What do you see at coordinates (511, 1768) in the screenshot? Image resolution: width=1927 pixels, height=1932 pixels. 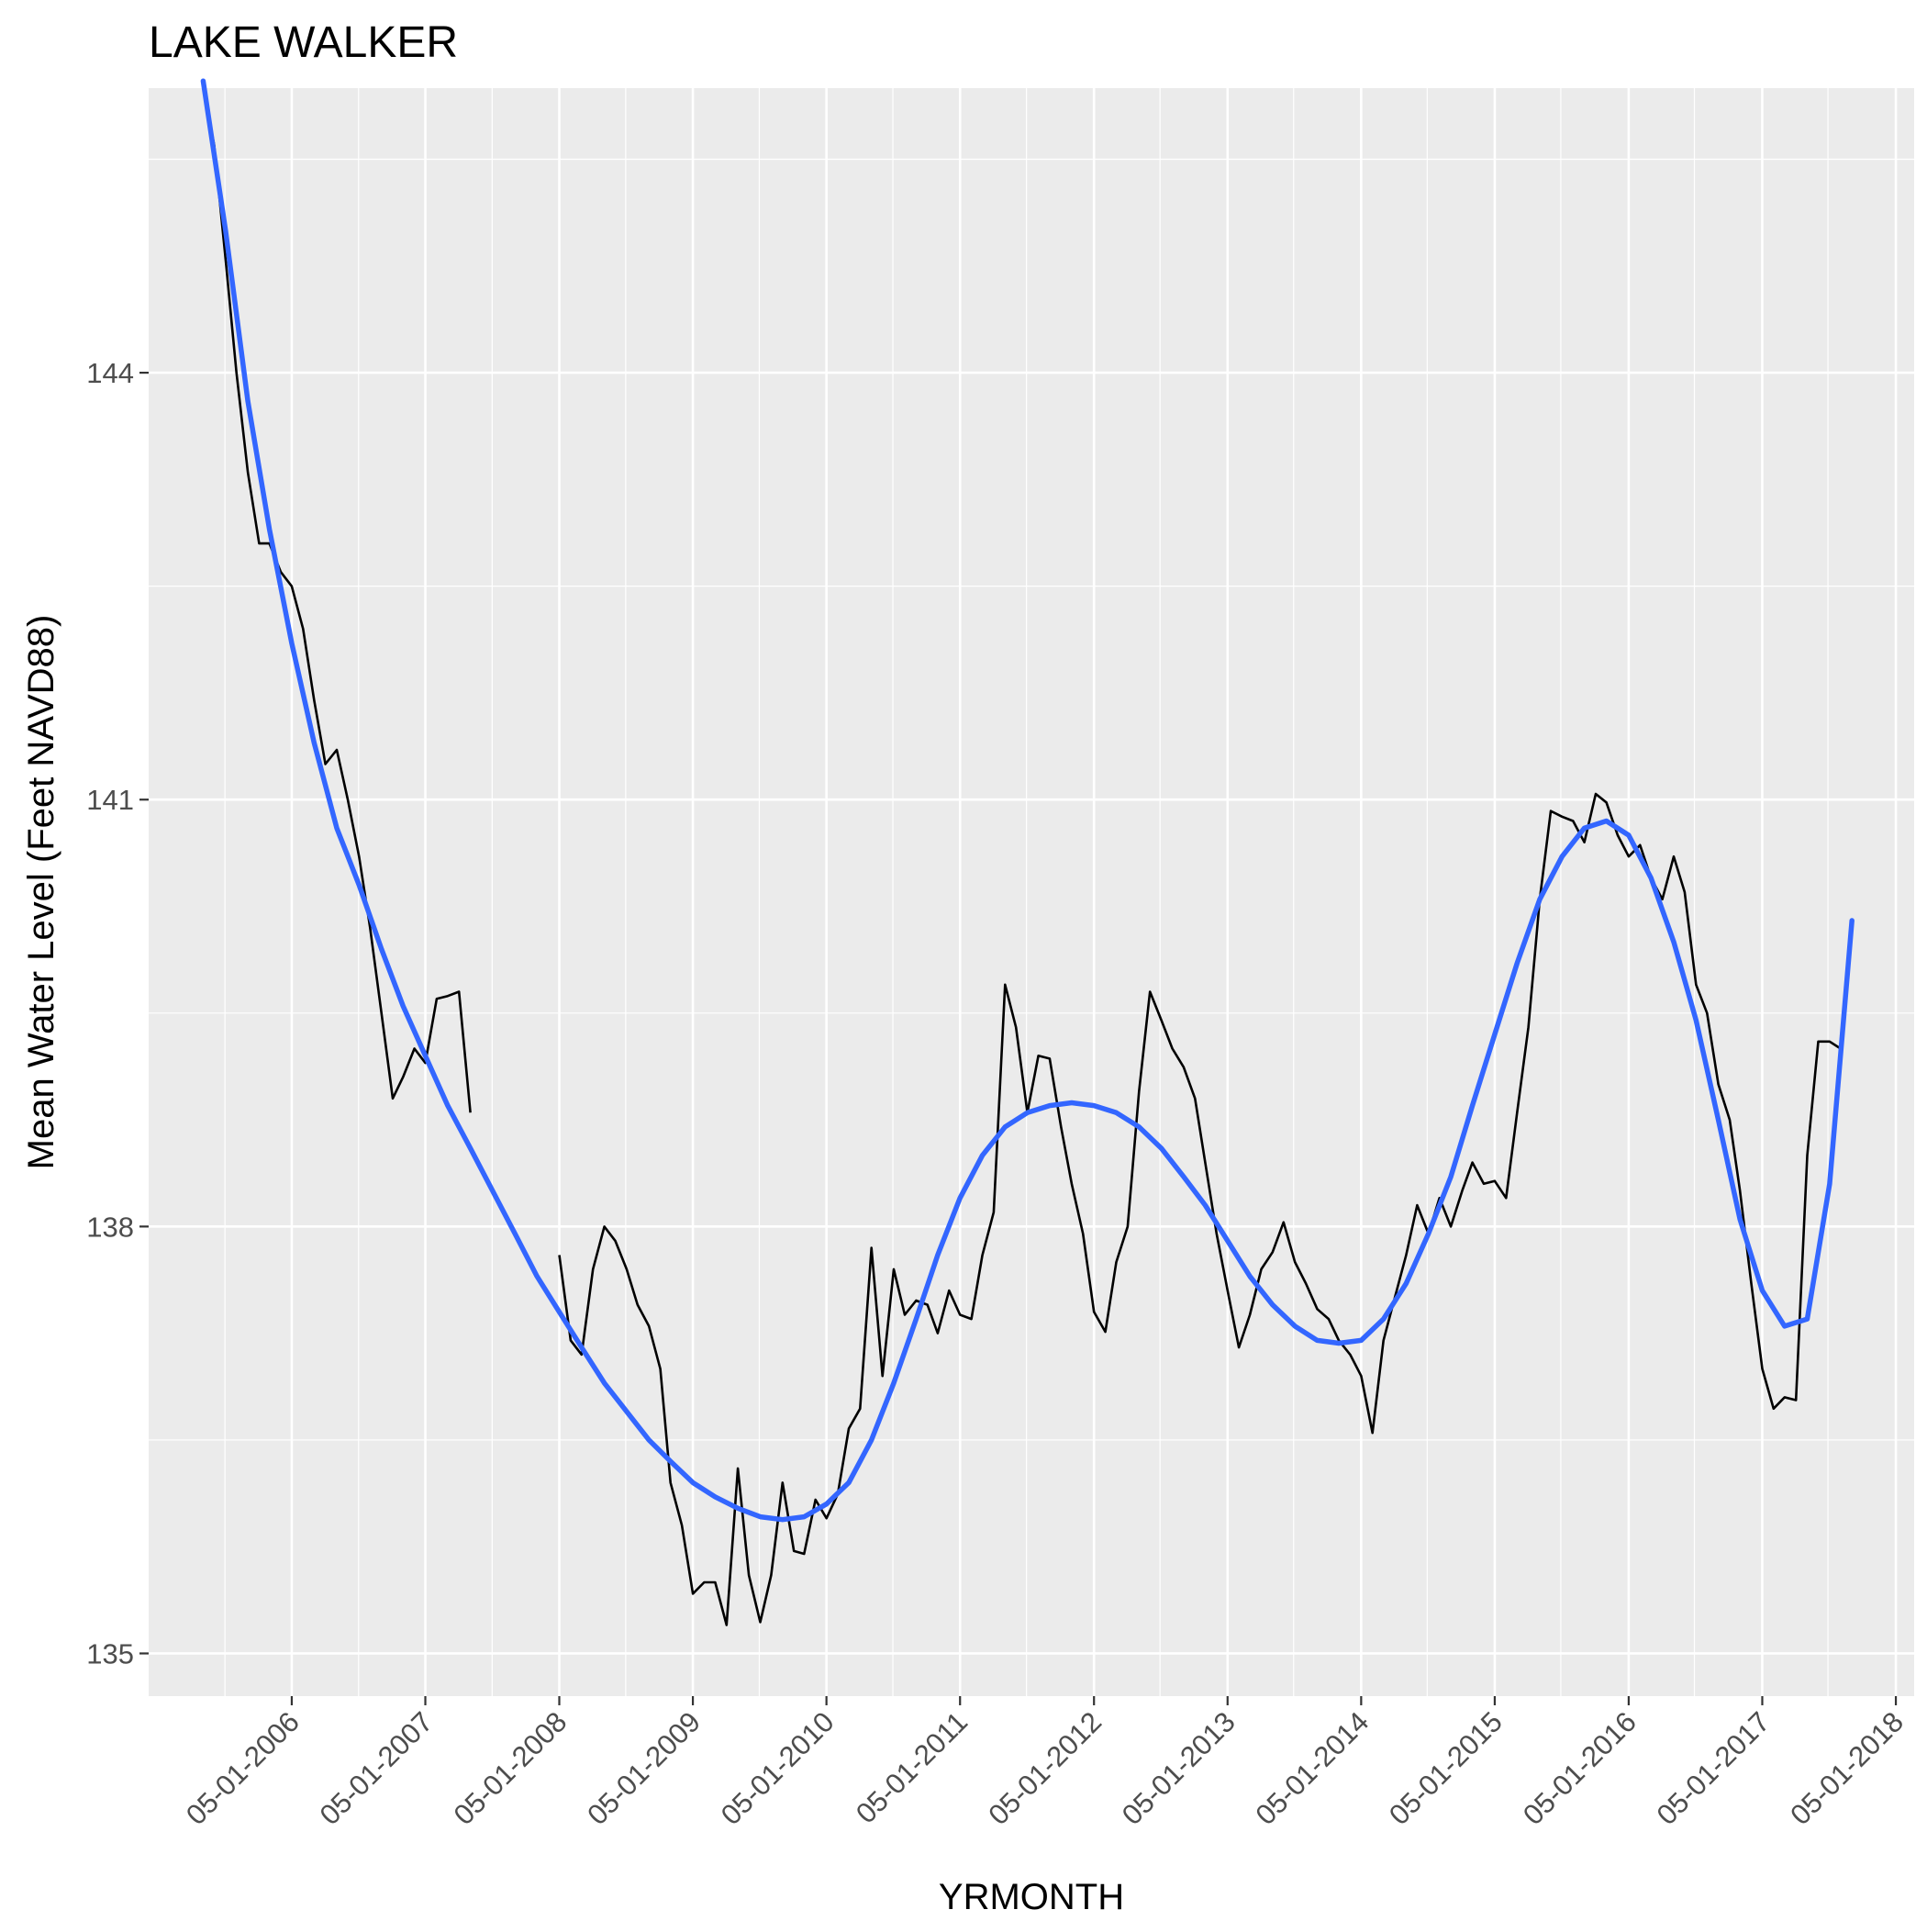 I see `x-tick-label: 05-01-2008` at bounding box center [511, 1768].